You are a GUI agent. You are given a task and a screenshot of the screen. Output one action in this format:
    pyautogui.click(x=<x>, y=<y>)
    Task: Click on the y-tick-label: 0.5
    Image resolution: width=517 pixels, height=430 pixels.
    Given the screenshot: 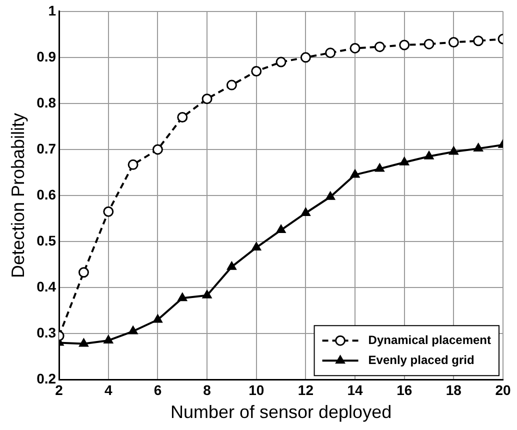 What is the action you would take?
    pyautogui.click(x=46, y=240)
    